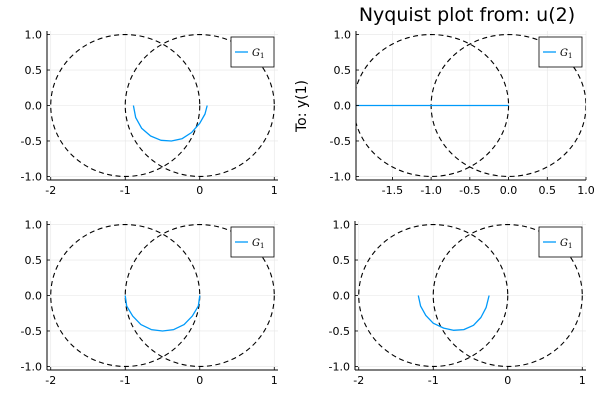  Describe the element at coordinates (509, 190) in the screenshot. I see `x-tick-label: 0.0` at that location.